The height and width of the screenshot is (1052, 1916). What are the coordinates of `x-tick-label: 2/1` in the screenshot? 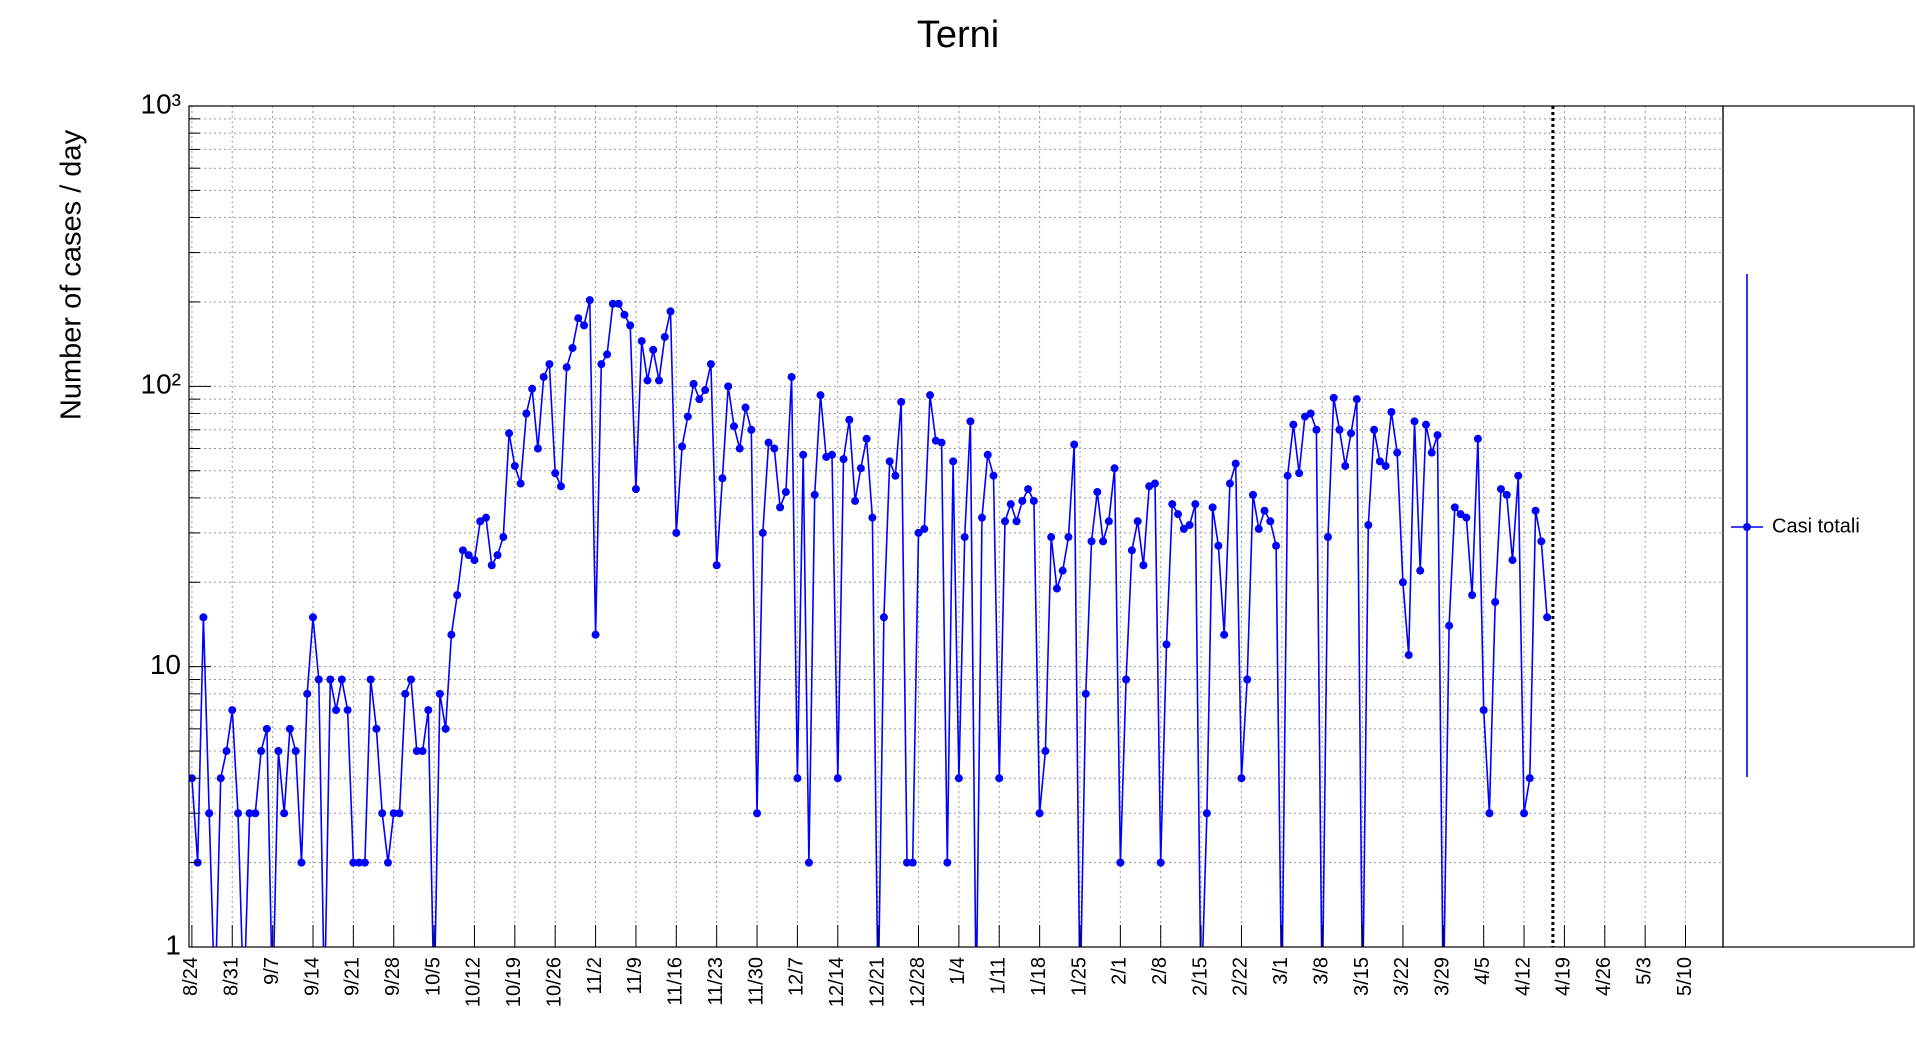 It's located at (1120, 971).